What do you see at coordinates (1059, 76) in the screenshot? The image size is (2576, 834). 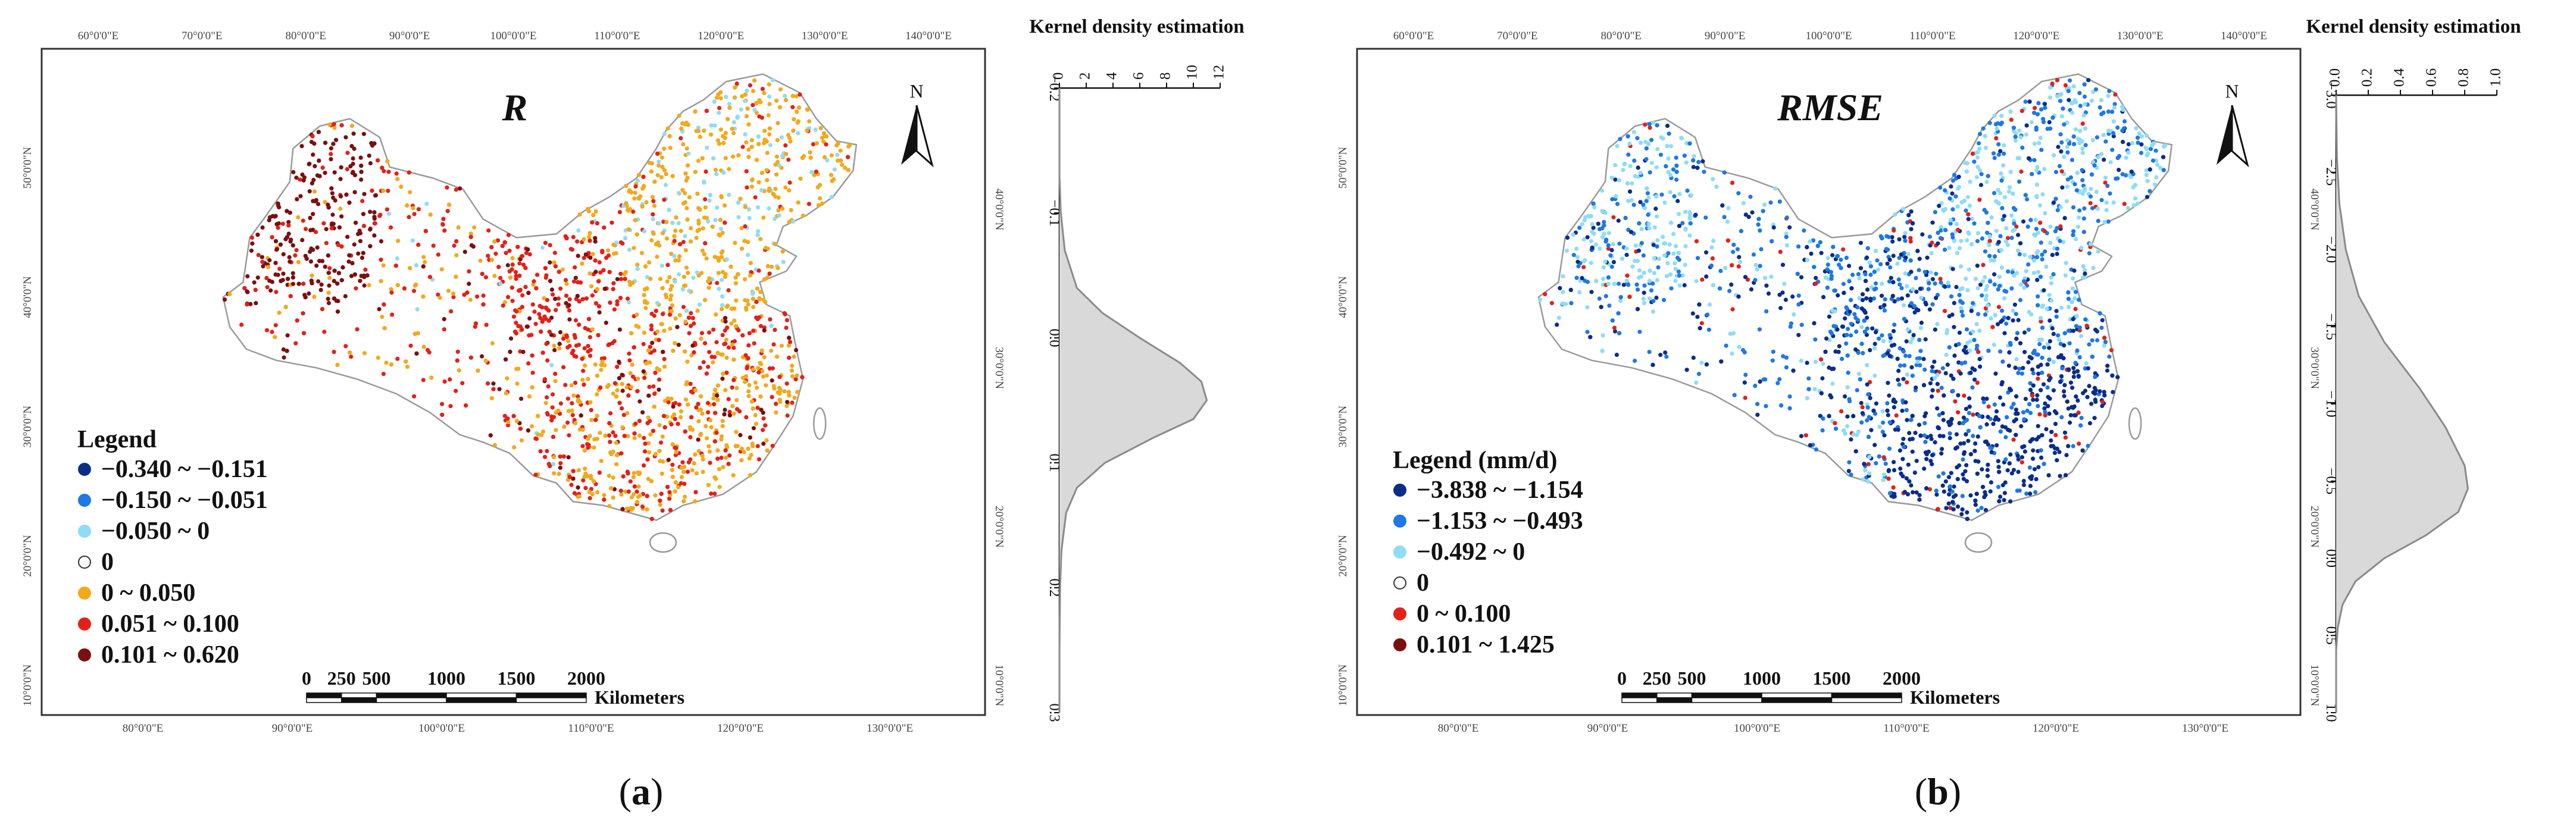 I see `kde-density-tick-label: 0` at bounding box center [1059, 76].